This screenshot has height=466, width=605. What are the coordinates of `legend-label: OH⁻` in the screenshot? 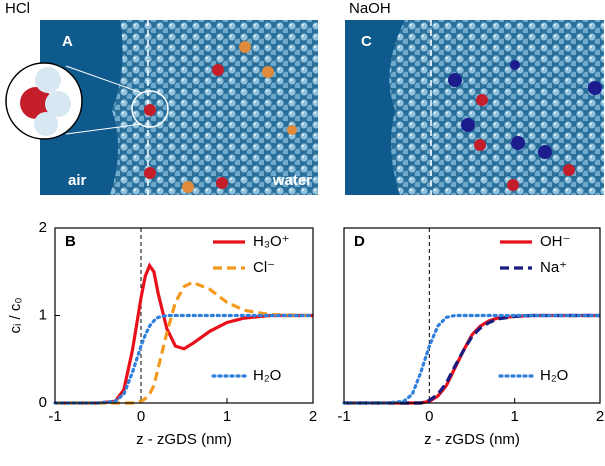 It's located at (555, 241).